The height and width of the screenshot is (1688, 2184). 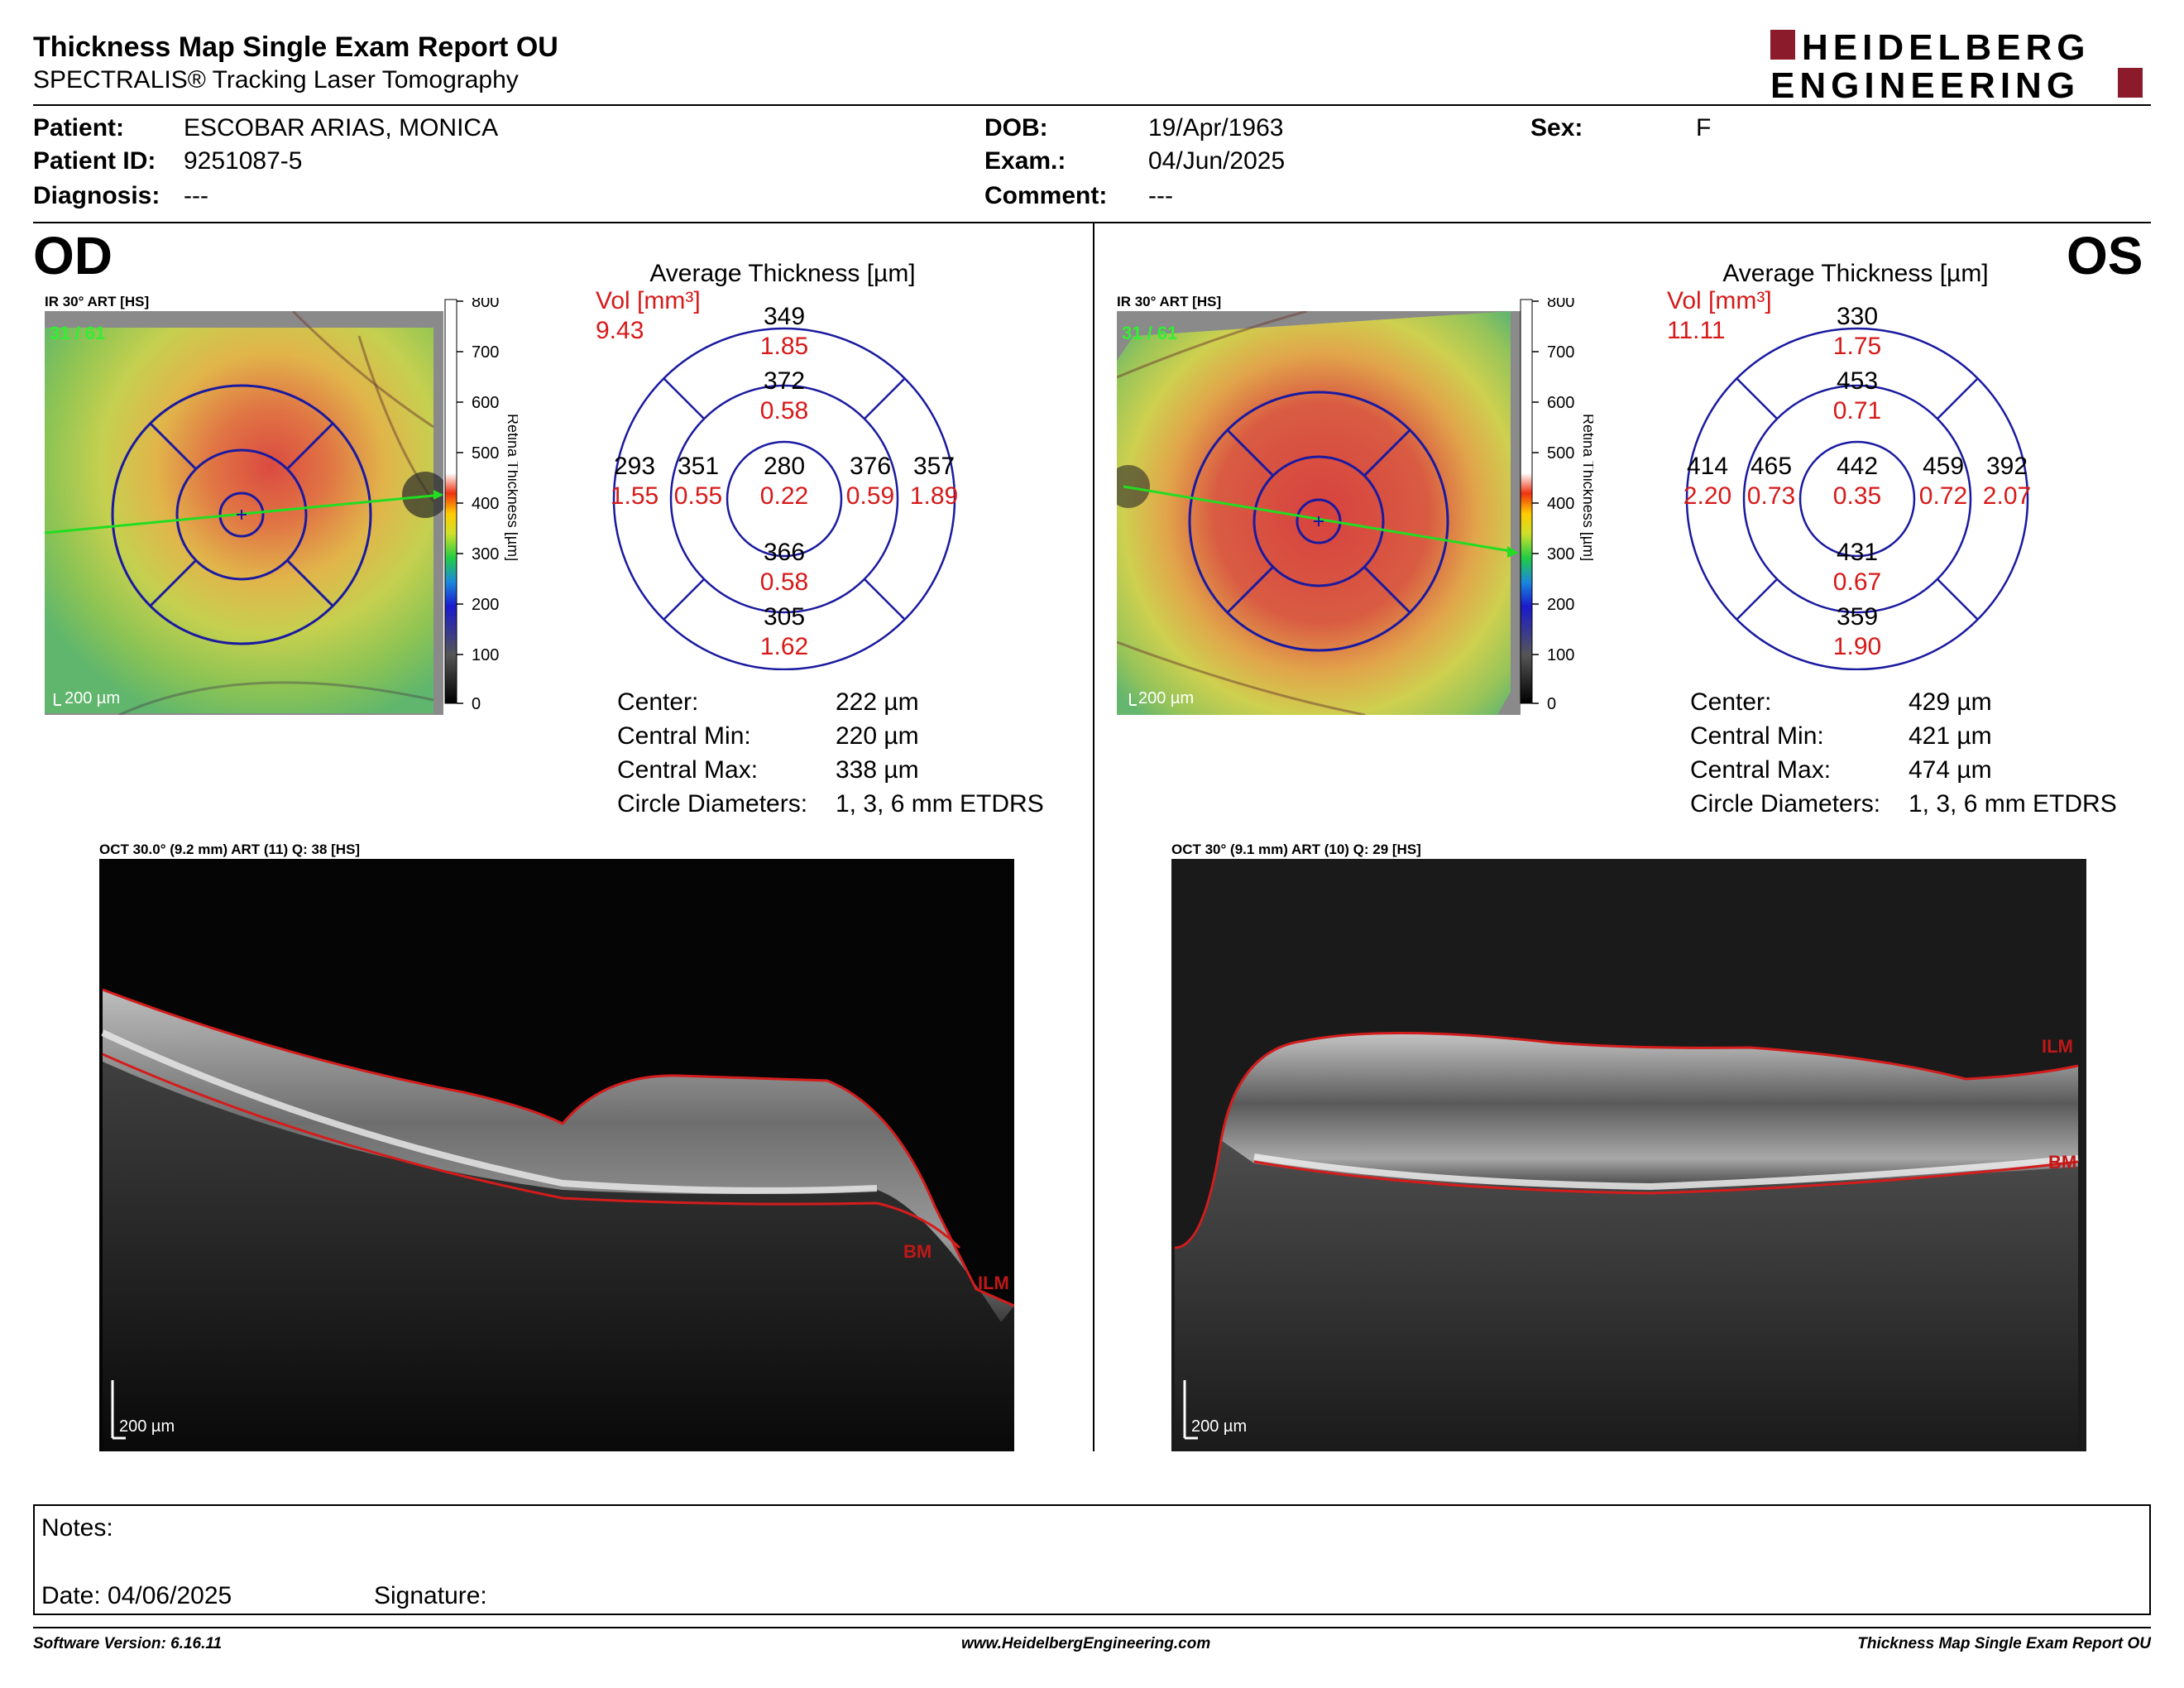 What do you see at coordinates (2007, 466) in the screenshot?
I see `os-outer-right-thickness: 392` at bounding box center [2007, 466].